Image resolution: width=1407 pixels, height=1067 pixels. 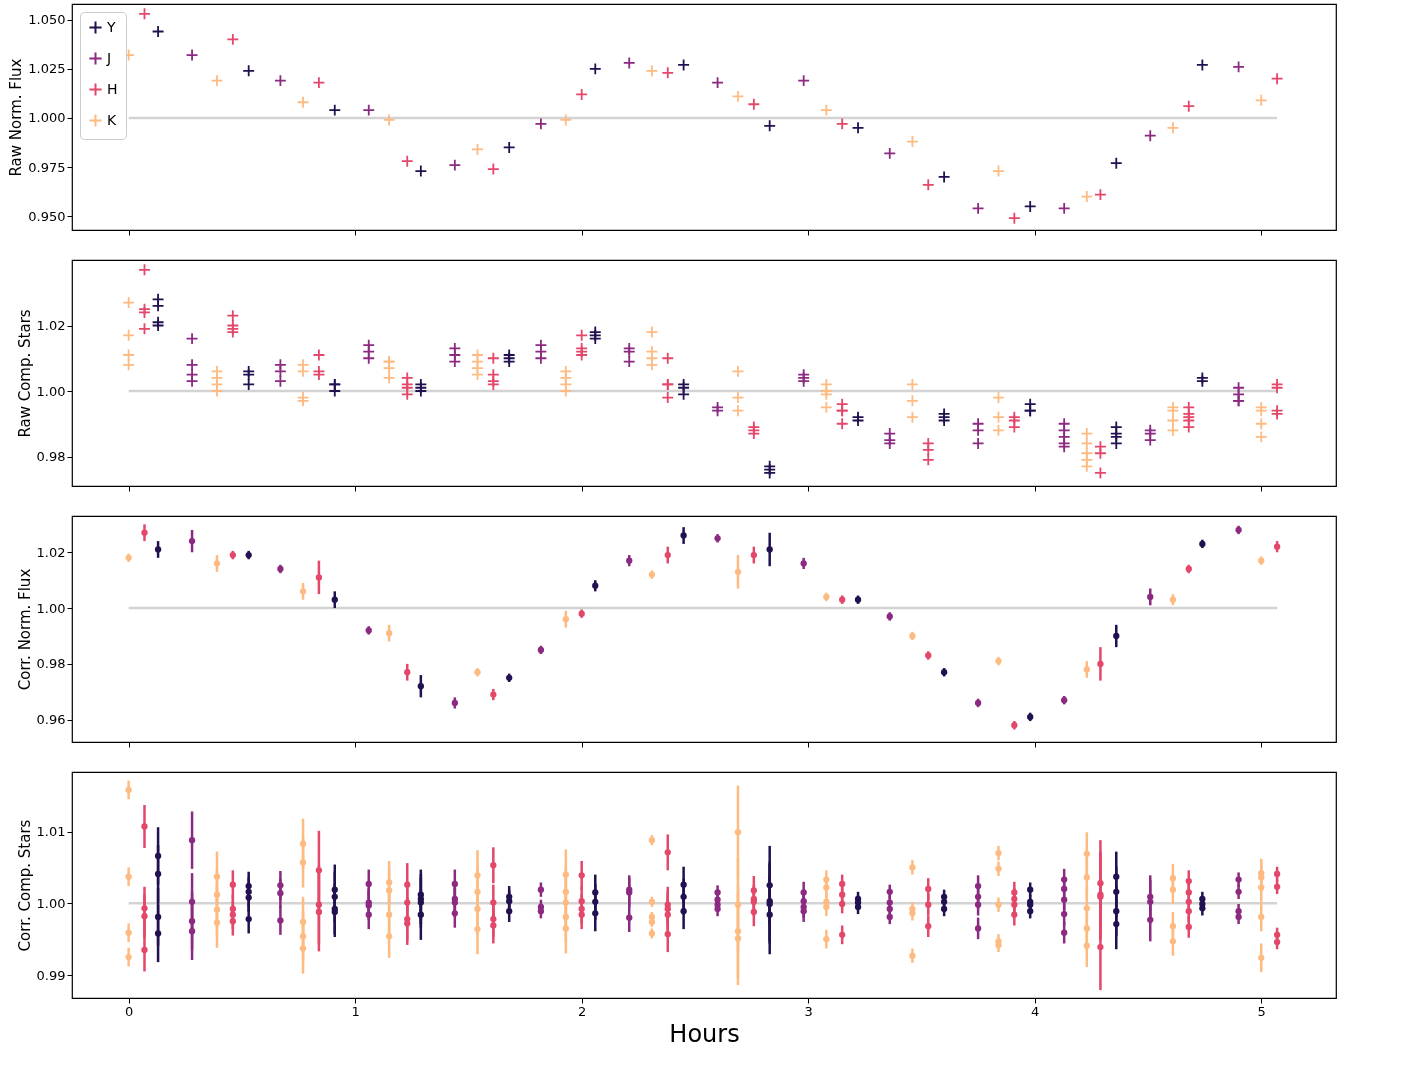 I want to click on legend-label: Y, so click(x=111, y=26).